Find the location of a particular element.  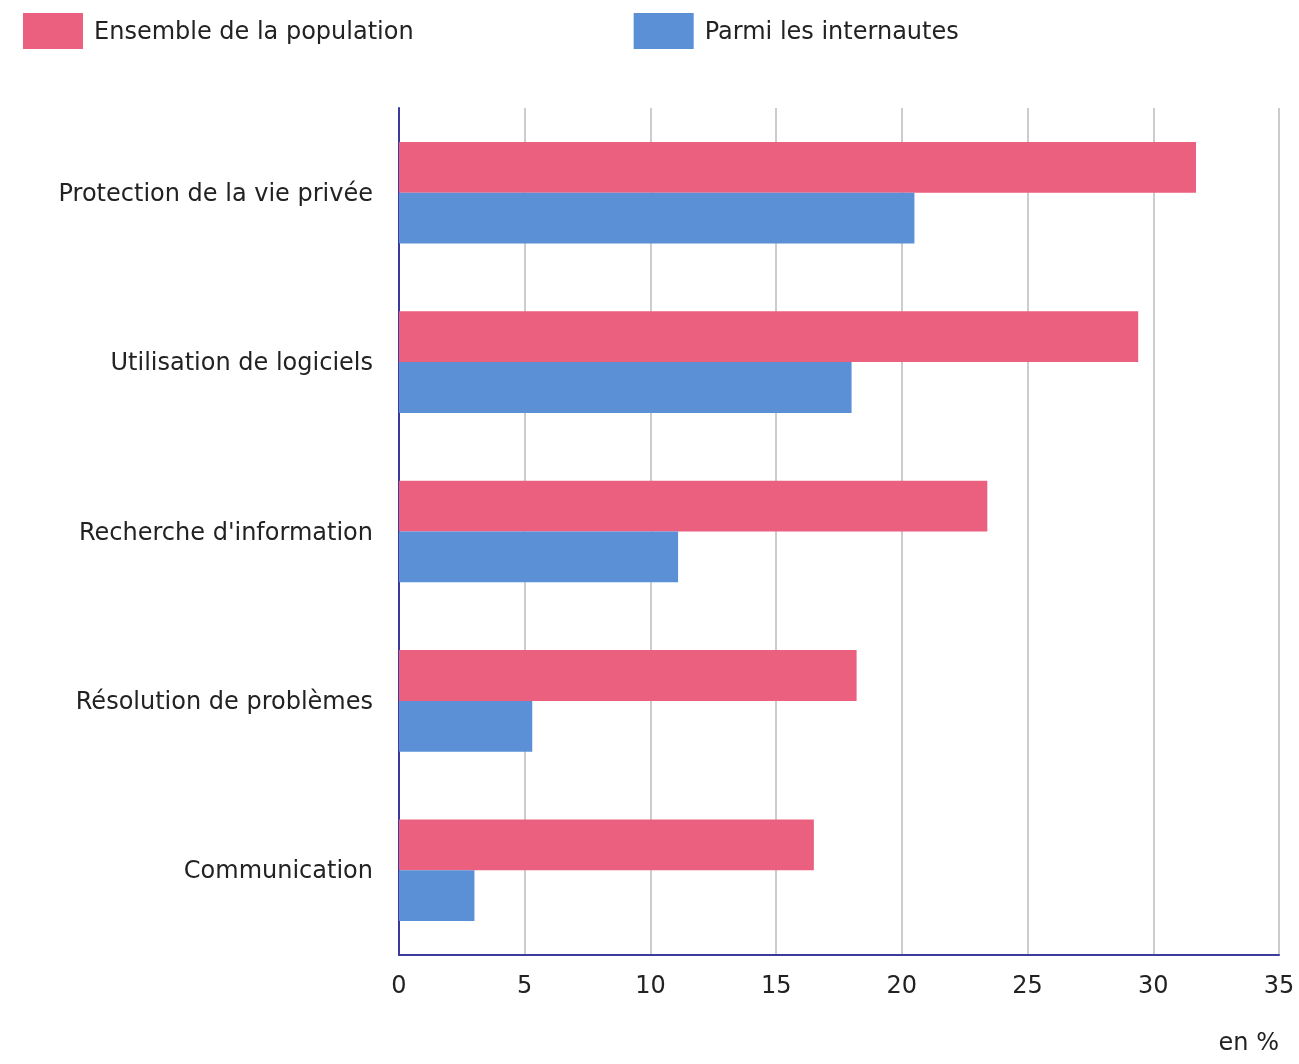

x-tick-label: 10 is located at coordinates (650, 985).